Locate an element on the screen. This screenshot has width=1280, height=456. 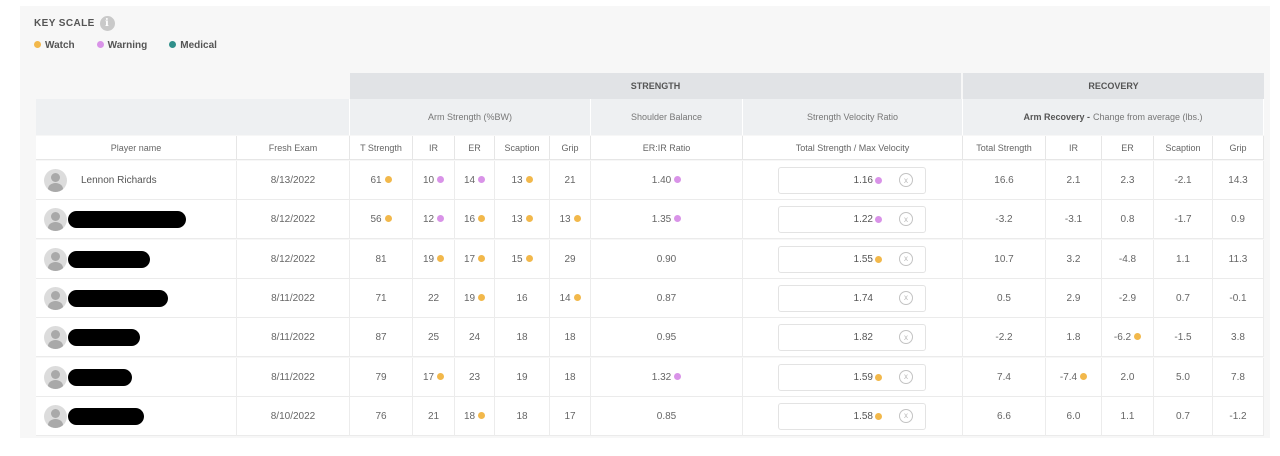
scaption-cell: 16 is located at coordinates (522, 298).